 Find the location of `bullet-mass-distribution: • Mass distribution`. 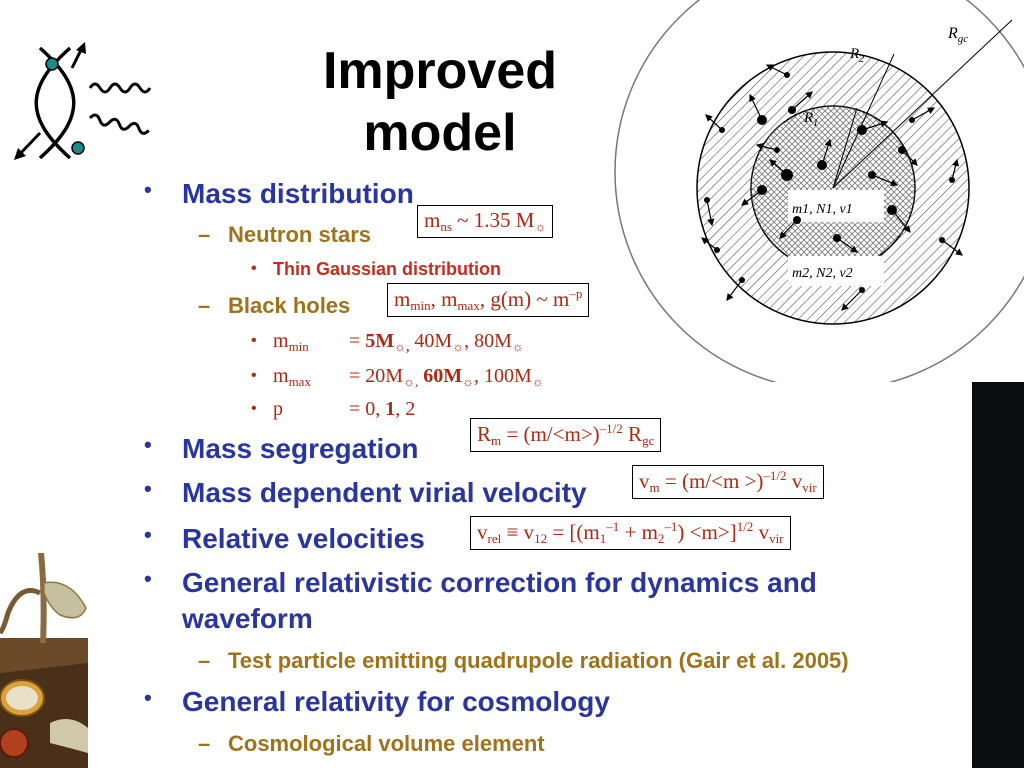

bullet-mass-distribution: • Mass distribution is located at coordinates (279, 193).